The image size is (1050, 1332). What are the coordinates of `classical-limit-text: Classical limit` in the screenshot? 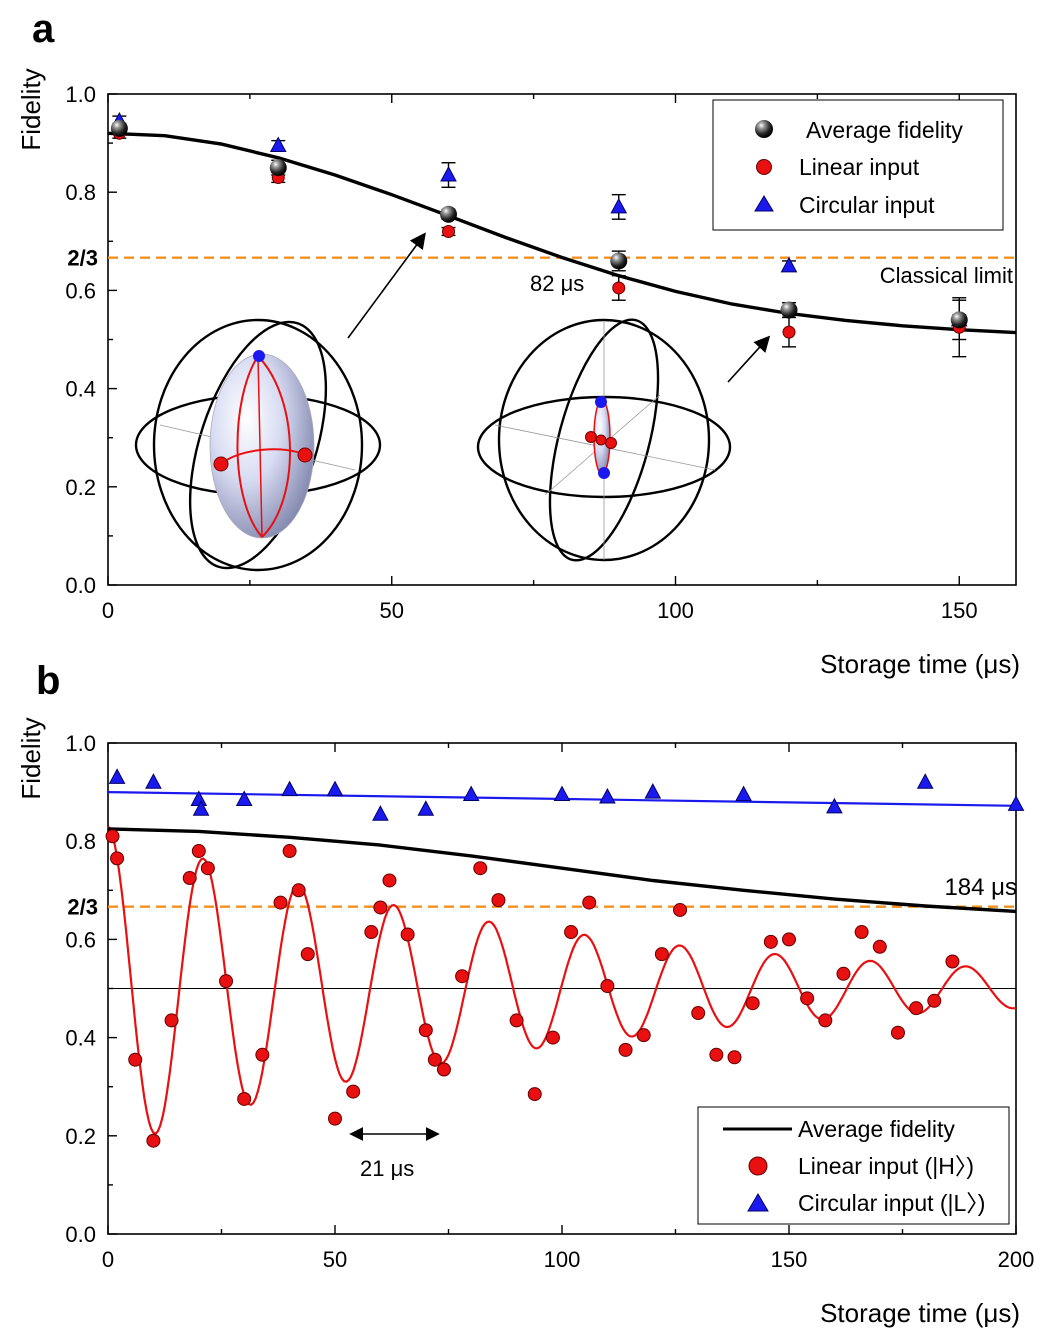 It's located at (946, 275).